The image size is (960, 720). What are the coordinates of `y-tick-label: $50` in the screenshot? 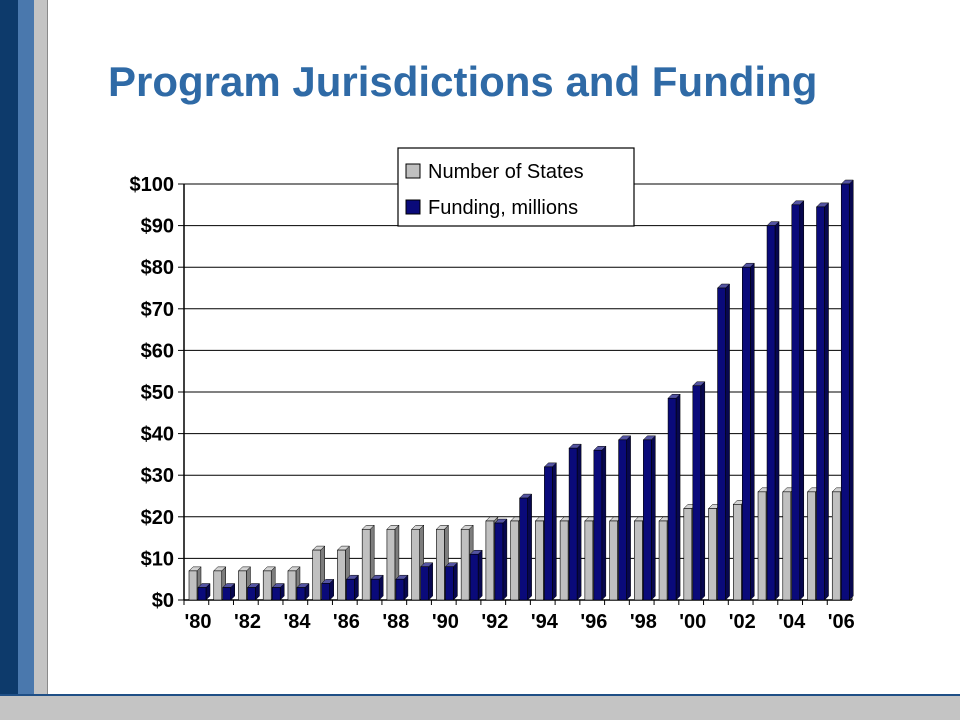 It's located at (157, 393).